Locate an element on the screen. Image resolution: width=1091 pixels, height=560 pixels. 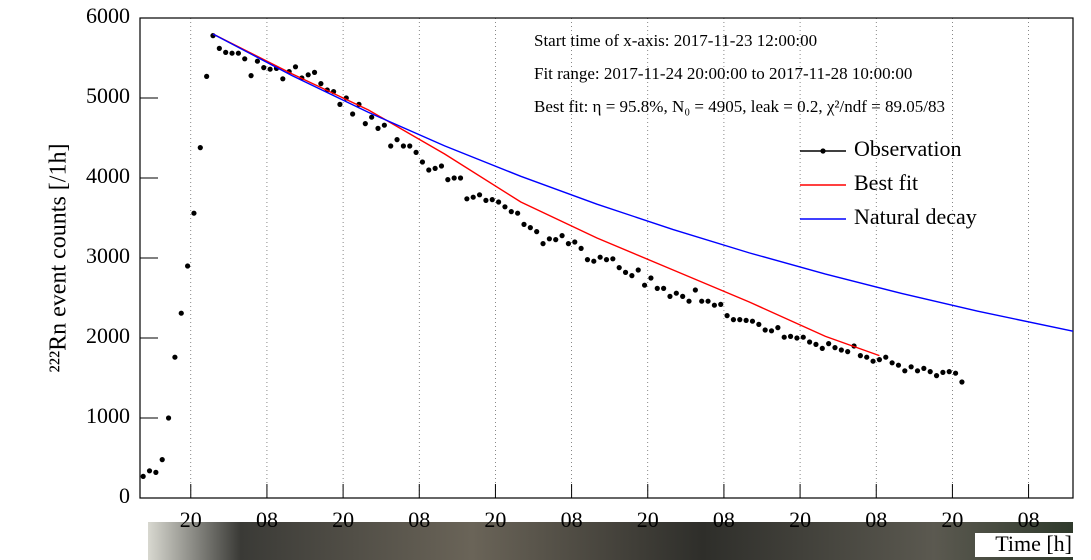
photo-strip is located at coordinates (610, 541).